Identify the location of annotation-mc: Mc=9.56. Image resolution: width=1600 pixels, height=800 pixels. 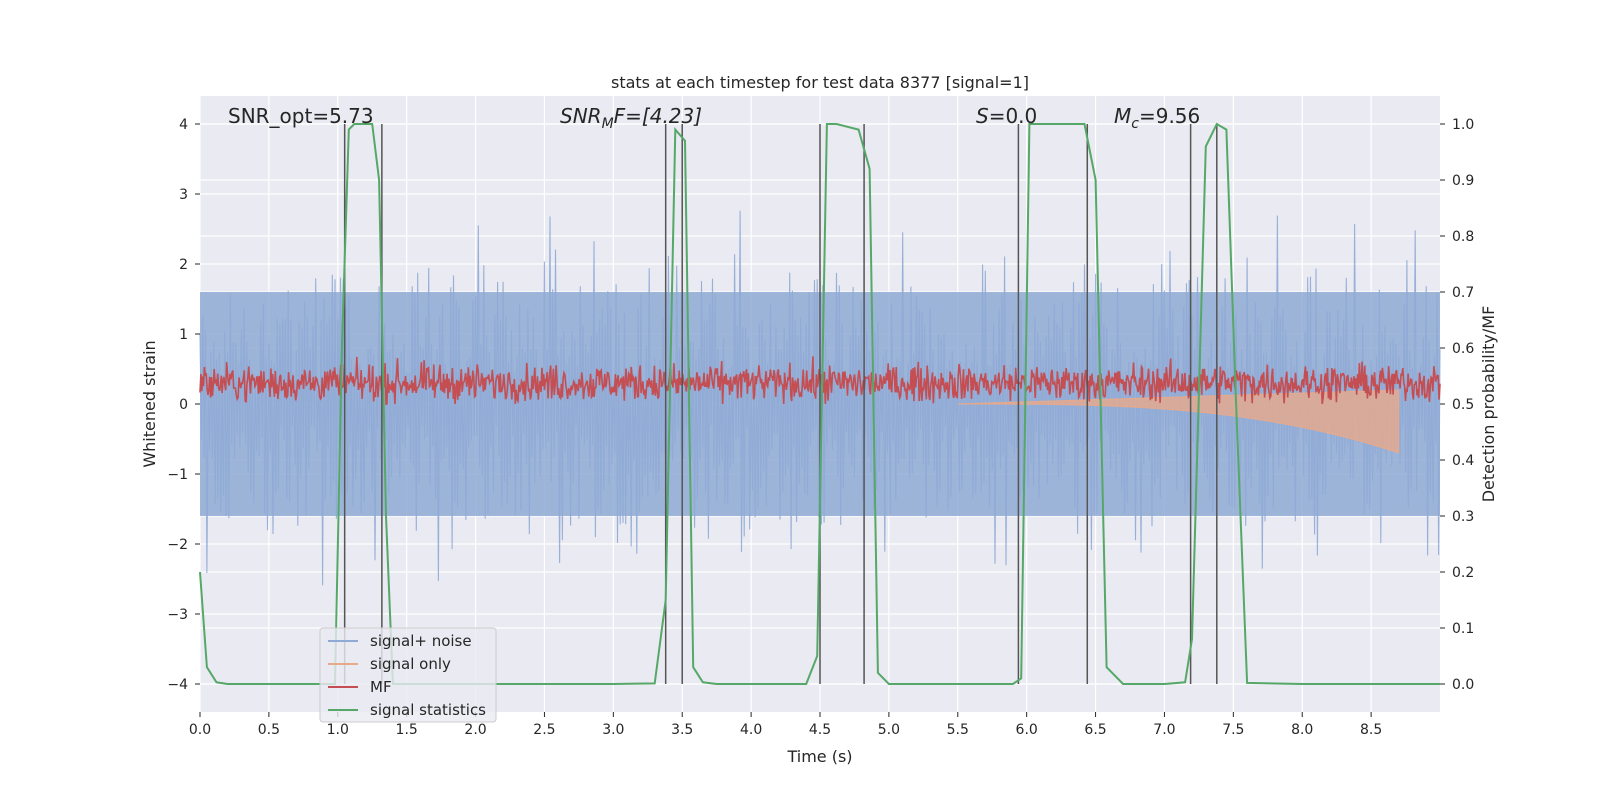
(1157, 118).